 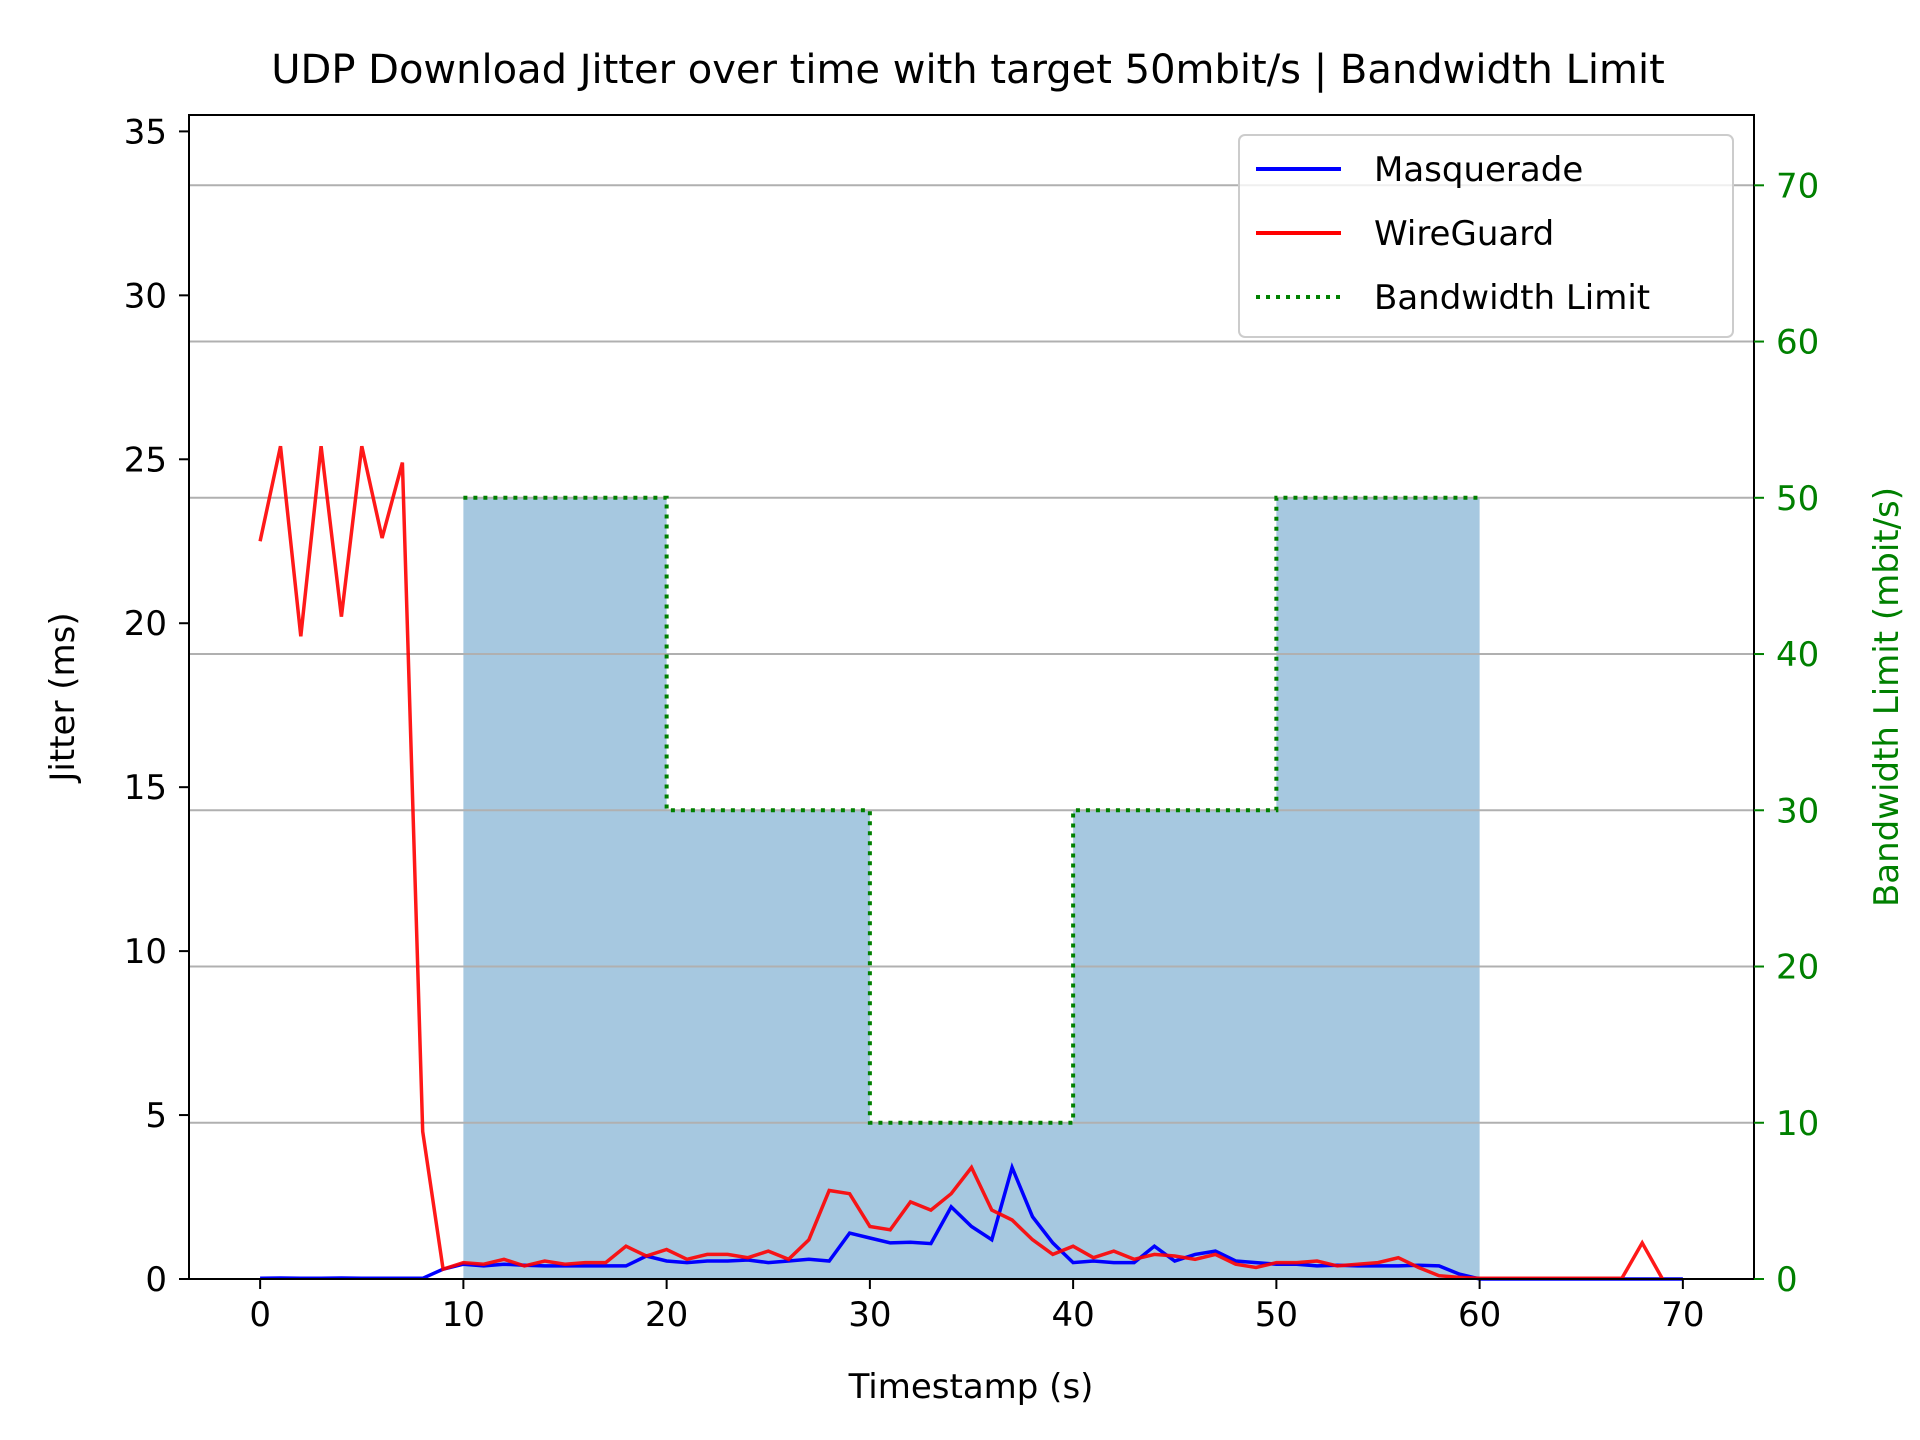 I want to click on y-tick-label: 5, so click(x=156, y=1116).